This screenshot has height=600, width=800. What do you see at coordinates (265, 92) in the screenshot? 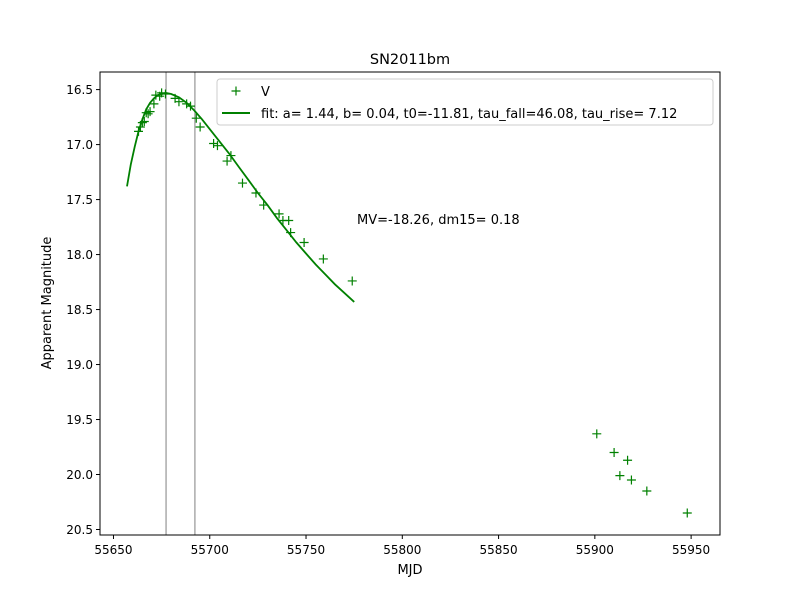
I see `legend-label-V: V` at bounding box center [265, 92].